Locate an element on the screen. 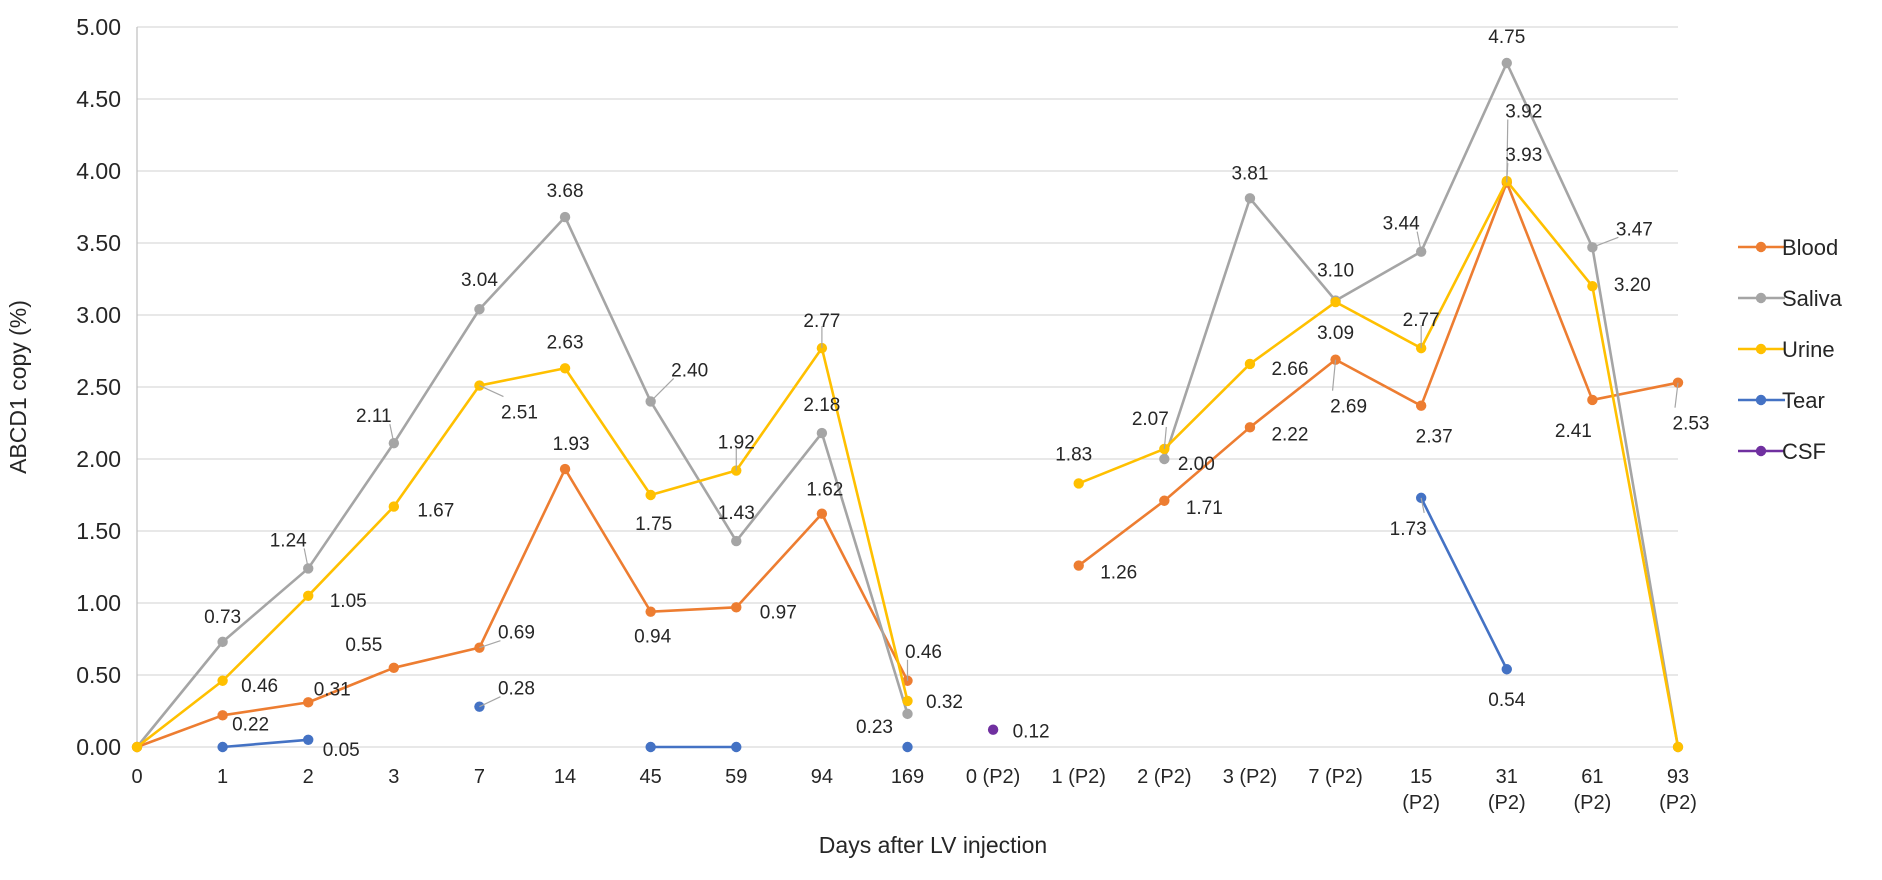 The height and width of the screenshot is (880, 1882). data-label-tear: 0.28 is located at coordinates (516, 689).